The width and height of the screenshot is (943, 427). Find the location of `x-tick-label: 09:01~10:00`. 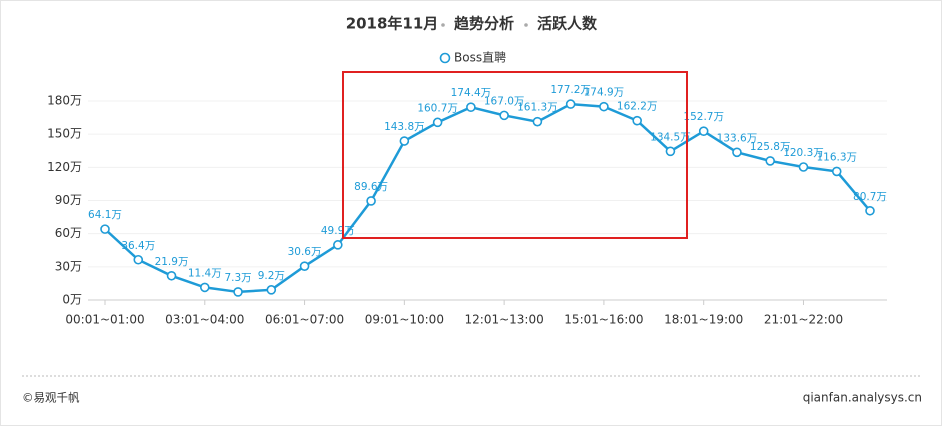

x-tick-label: 09:01~10:00 is located at coordinates (404, 320).